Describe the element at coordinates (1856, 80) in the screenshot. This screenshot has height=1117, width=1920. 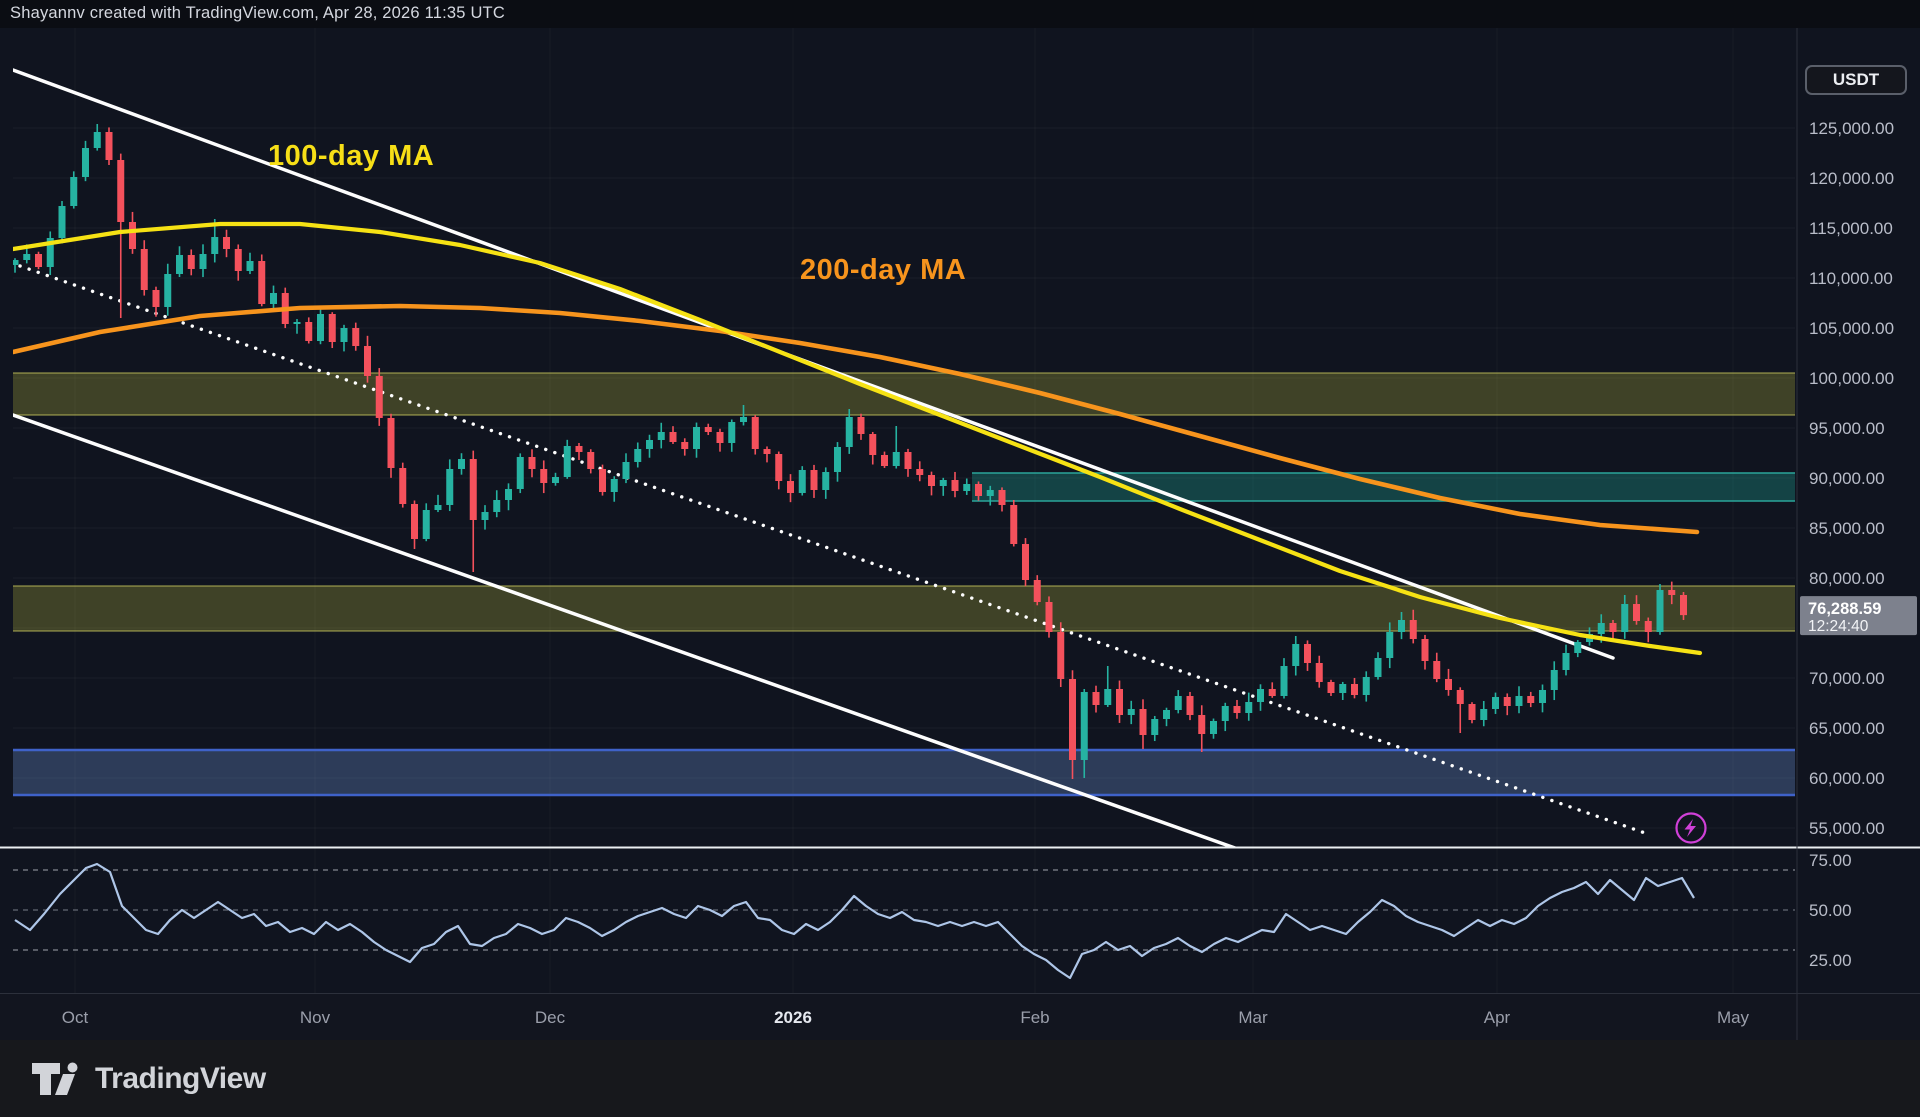
I see `quote-currency-chip: USDT` at that location.